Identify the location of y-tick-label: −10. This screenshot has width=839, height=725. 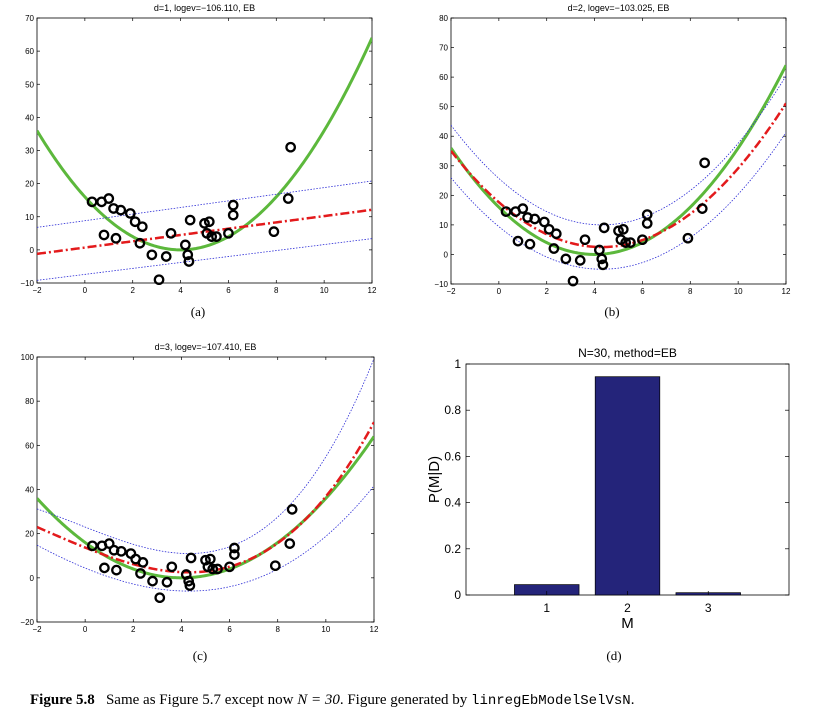
(441, 284).